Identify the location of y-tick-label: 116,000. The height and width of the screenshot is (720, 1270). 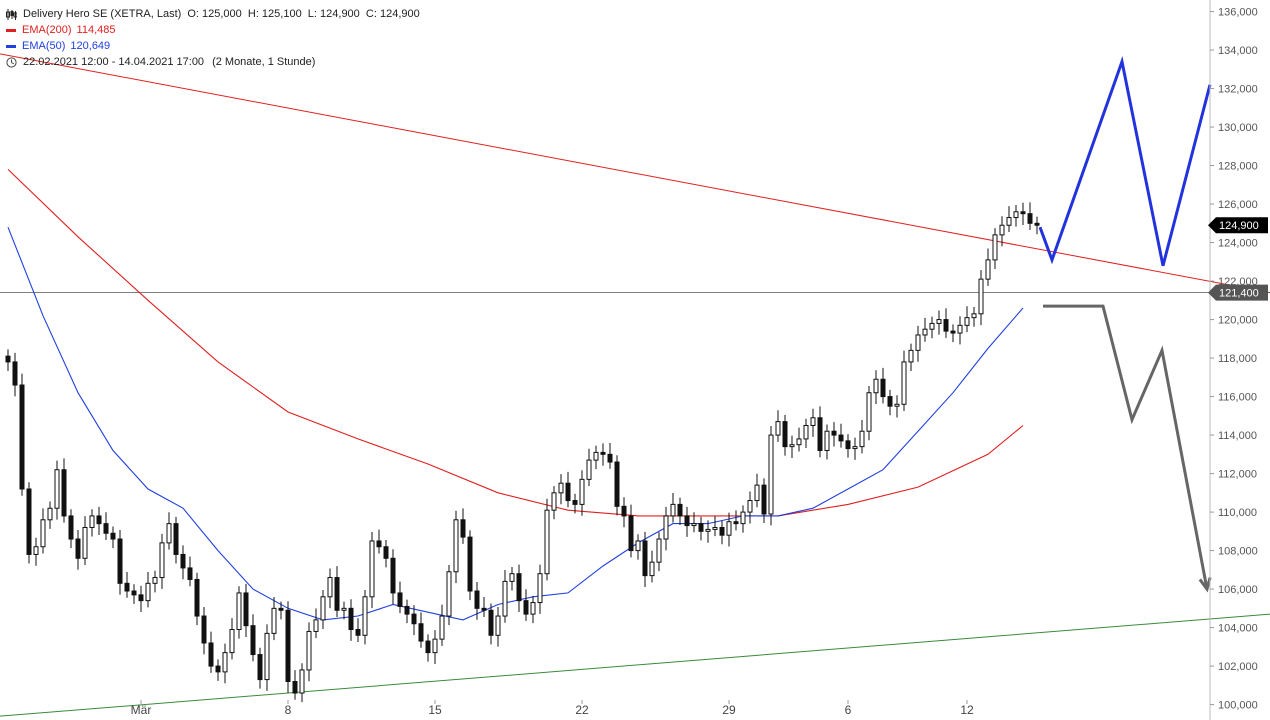
(1237, 398).